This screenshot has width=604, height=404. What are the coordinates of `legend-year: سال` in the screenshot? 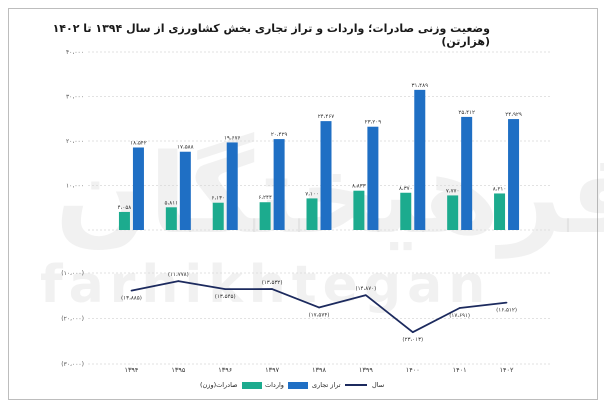 It's located at (378, 385).